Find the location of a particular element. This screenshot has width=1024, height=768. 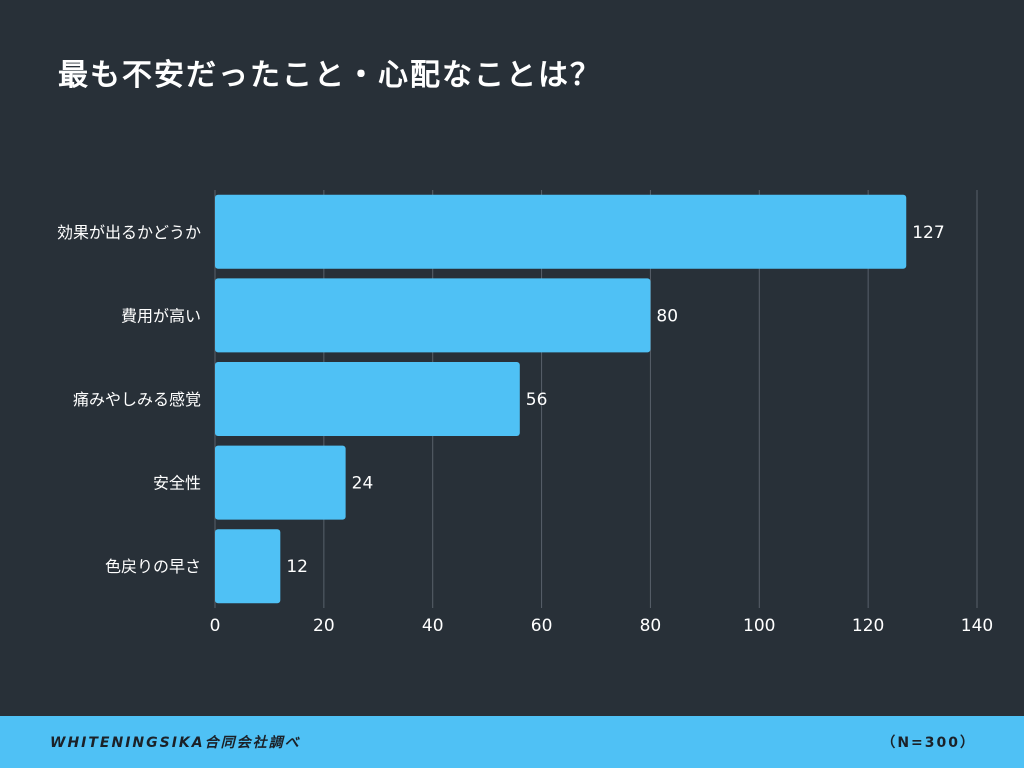

bar-value-label: 80 is located at coordinates (667, 316).